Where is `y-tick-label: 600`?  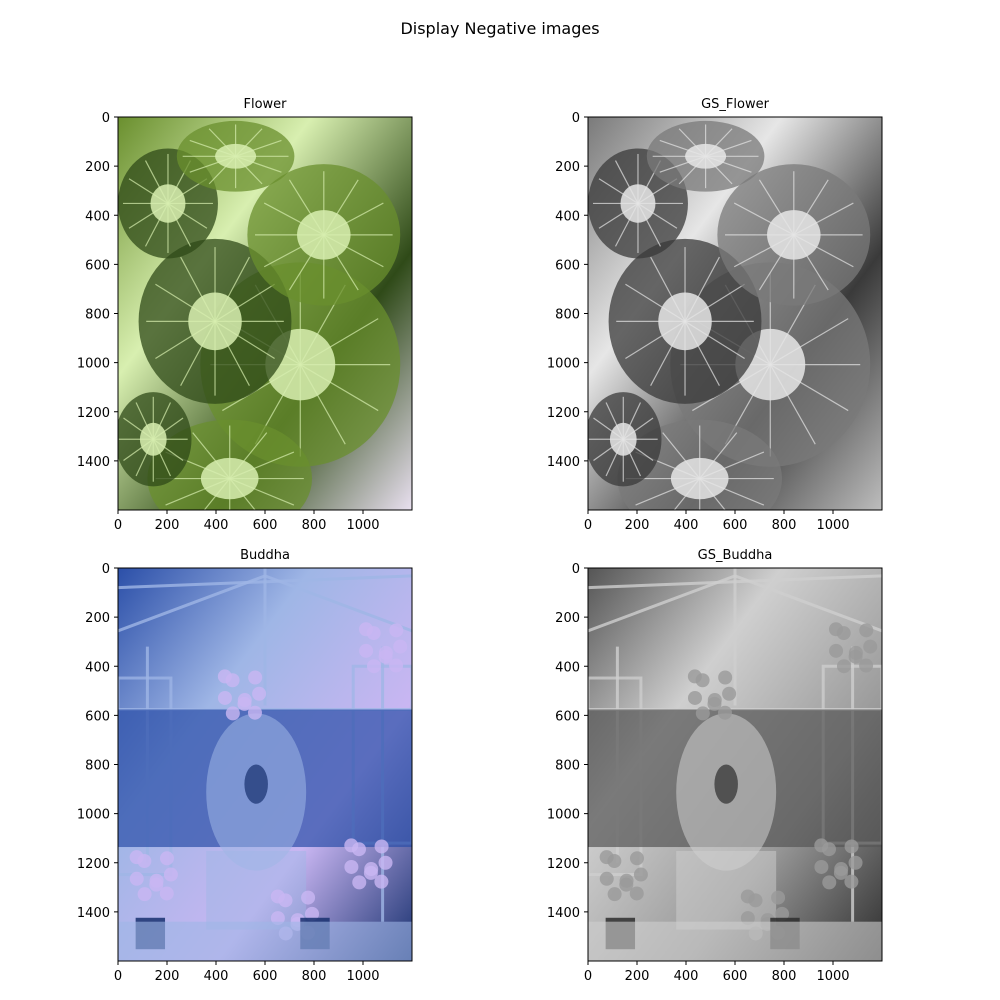
y-tick-label: 600 is located at coordinates (567, 716).